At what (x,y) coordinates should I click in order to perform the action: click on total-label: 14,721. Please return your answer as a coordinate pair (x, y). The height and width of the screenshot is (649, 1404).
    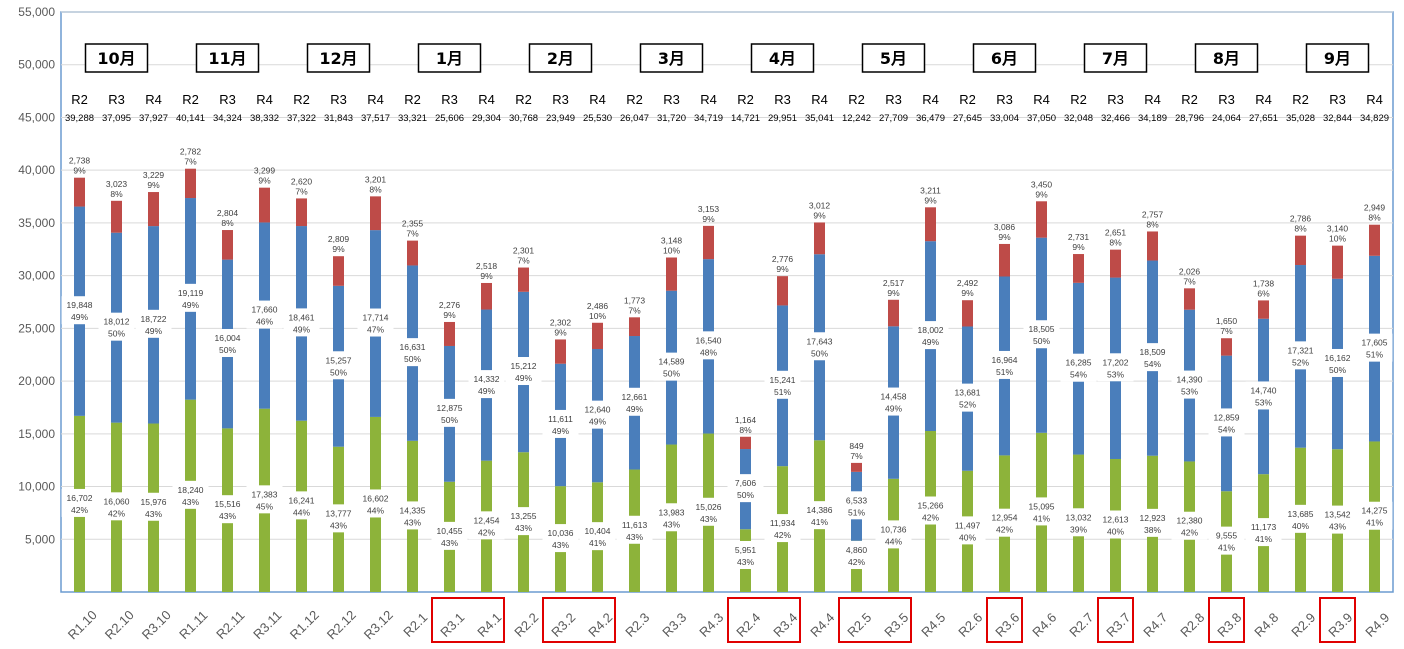
    Looking at the image, I should click on (745, 118).